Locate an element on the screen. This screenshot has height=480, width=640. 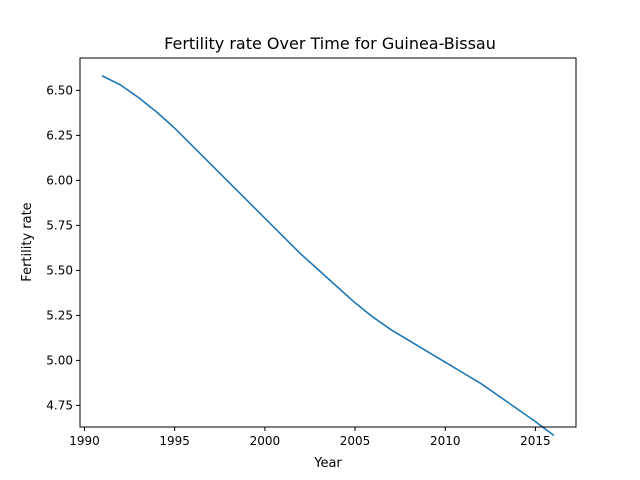
x-axis-label: Year is located at coordinates (327, 463).